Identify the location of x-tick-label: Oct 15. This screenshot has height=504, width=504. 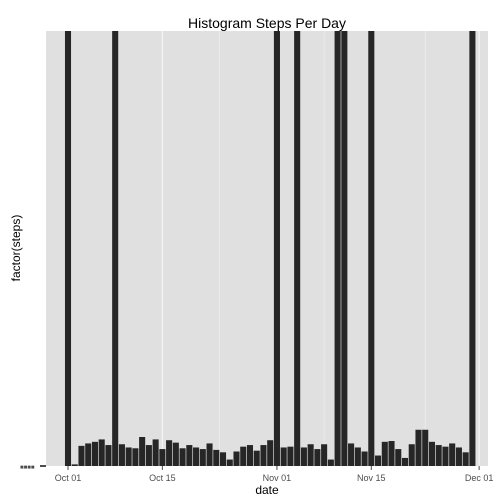
(162, 478).